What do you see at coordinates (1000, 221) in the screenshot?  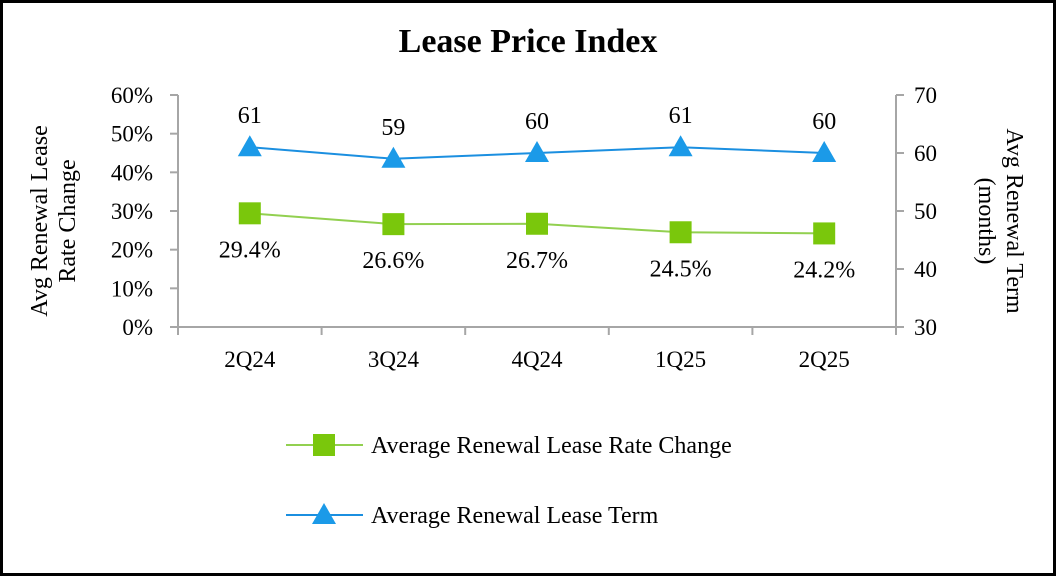 I see `right-axis-title: Avg Renewal Term(months)` at bounding box center [1000, 221].